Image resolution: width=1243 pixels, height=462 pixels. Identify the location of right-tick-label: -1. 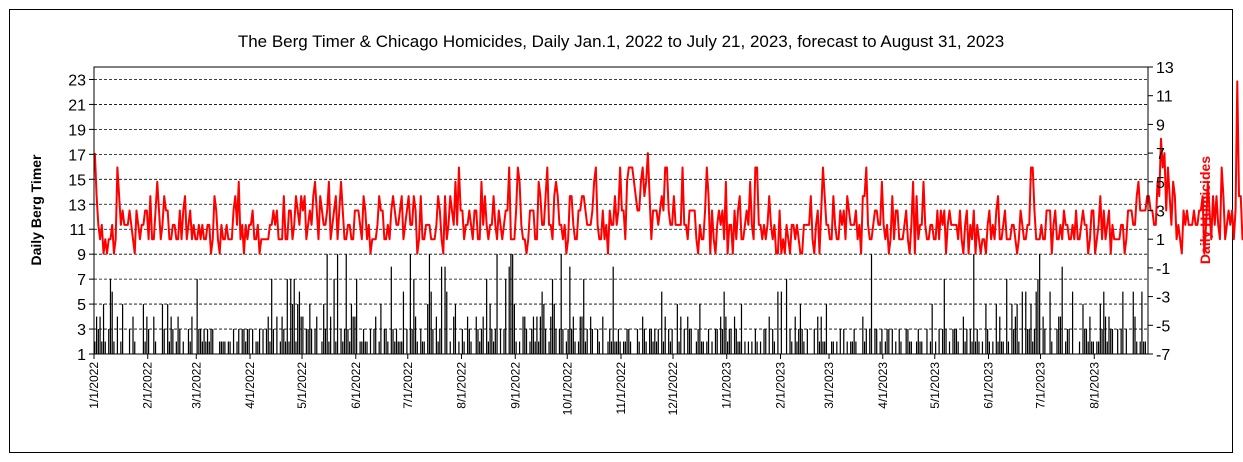
(1163, 269).